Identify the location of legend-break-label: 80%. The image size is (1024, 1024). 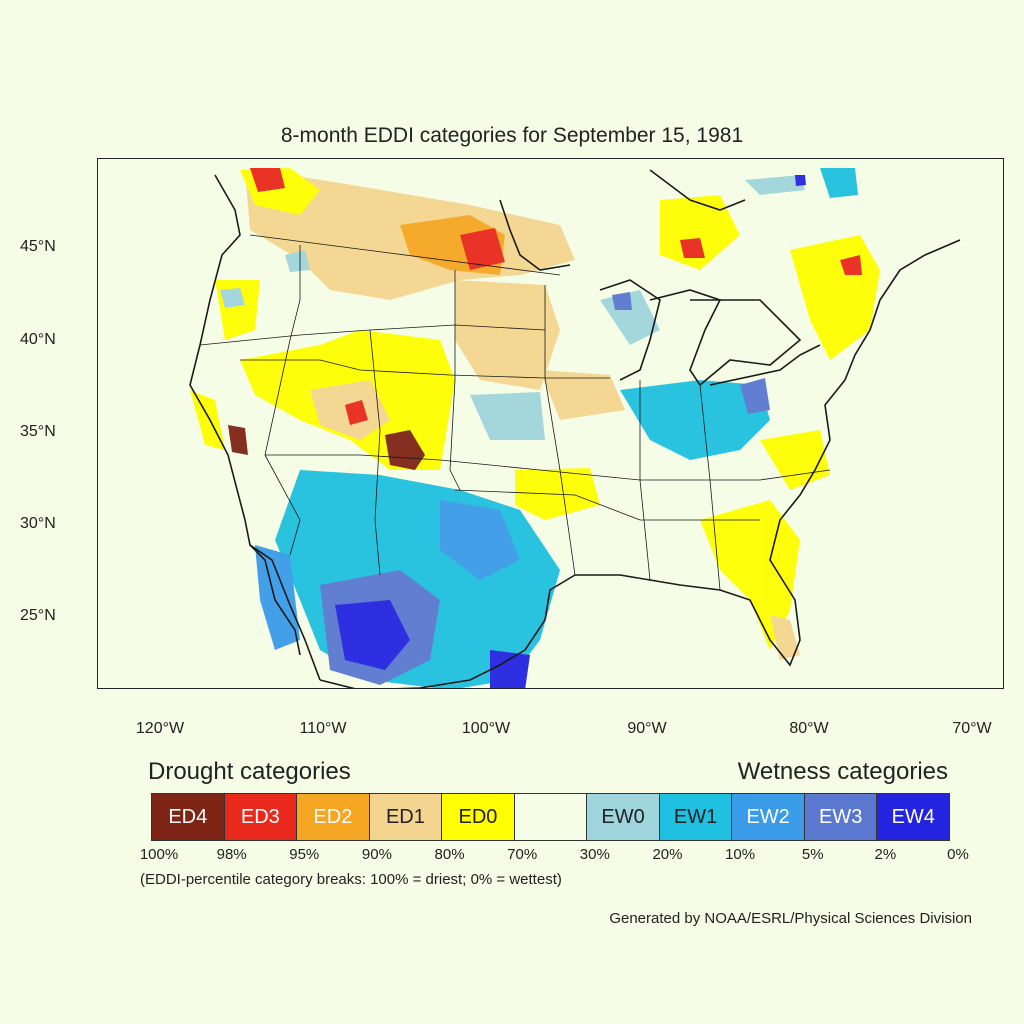
(449, 854).